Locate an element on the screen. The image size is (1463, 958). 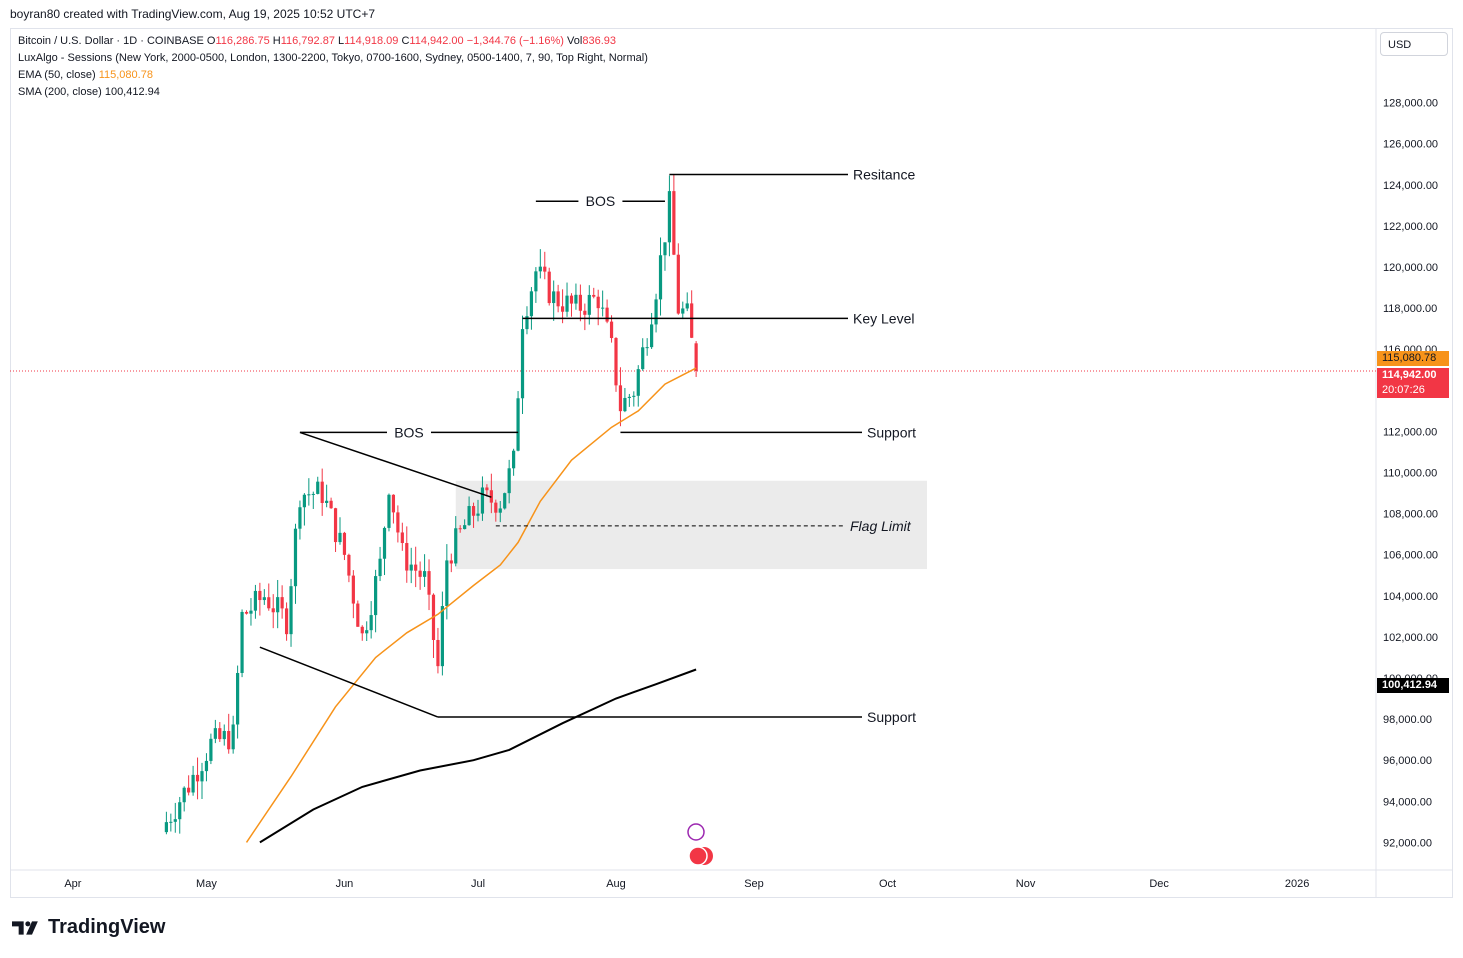
price-tick-label: 128,000.00 is located at coordinates (1410, 104).